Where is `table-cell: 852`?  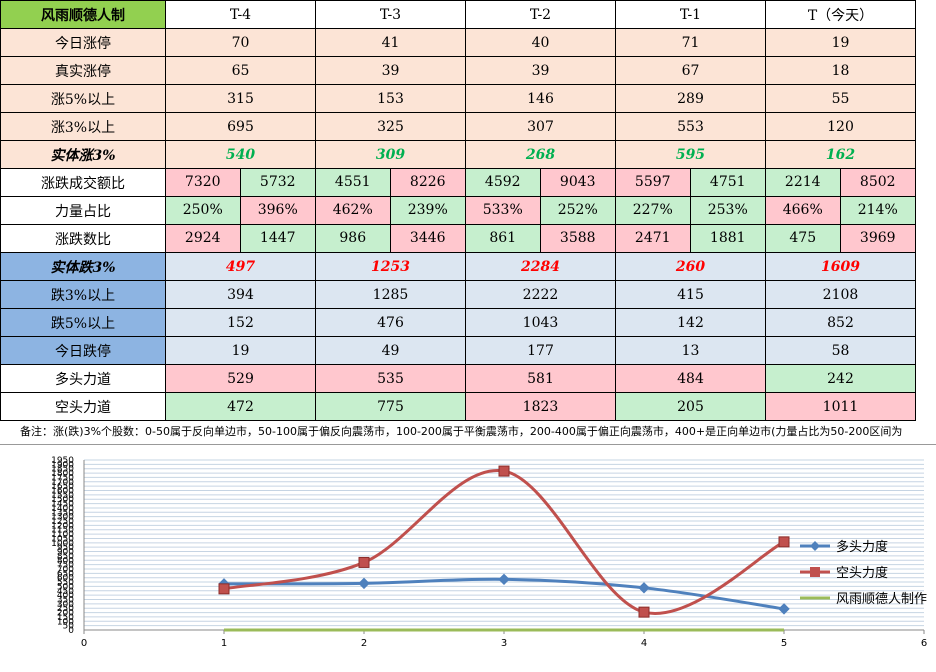 table-cell: 852 is located at coordinates (840, 322).